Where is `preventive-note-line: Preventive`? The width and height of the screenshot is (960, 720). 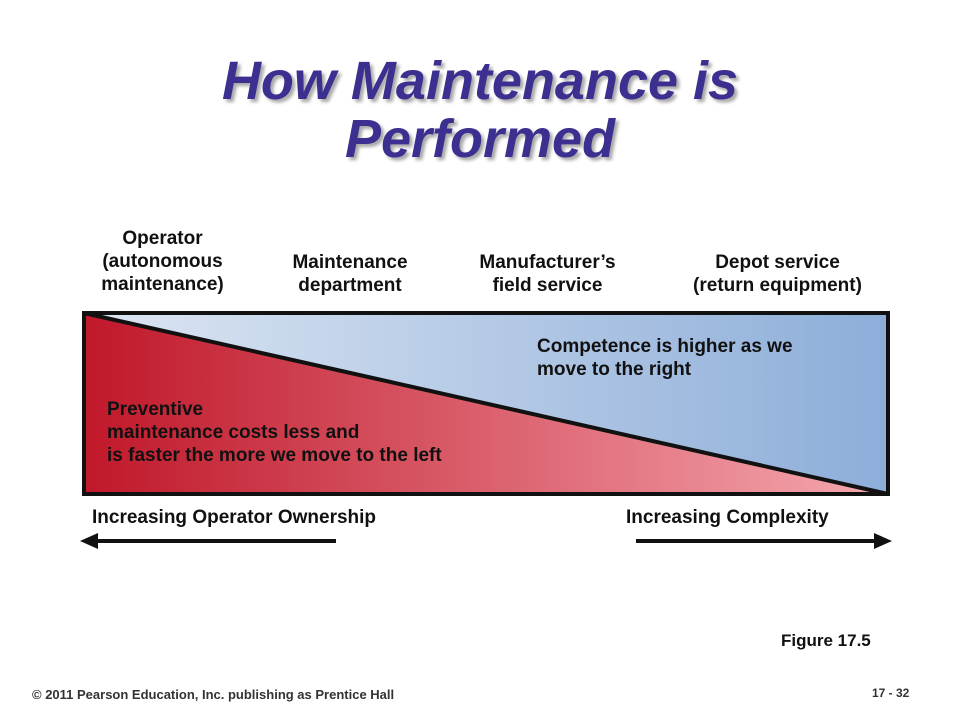
preventive-note-line: Preventive is located at coordinates (155, 409).